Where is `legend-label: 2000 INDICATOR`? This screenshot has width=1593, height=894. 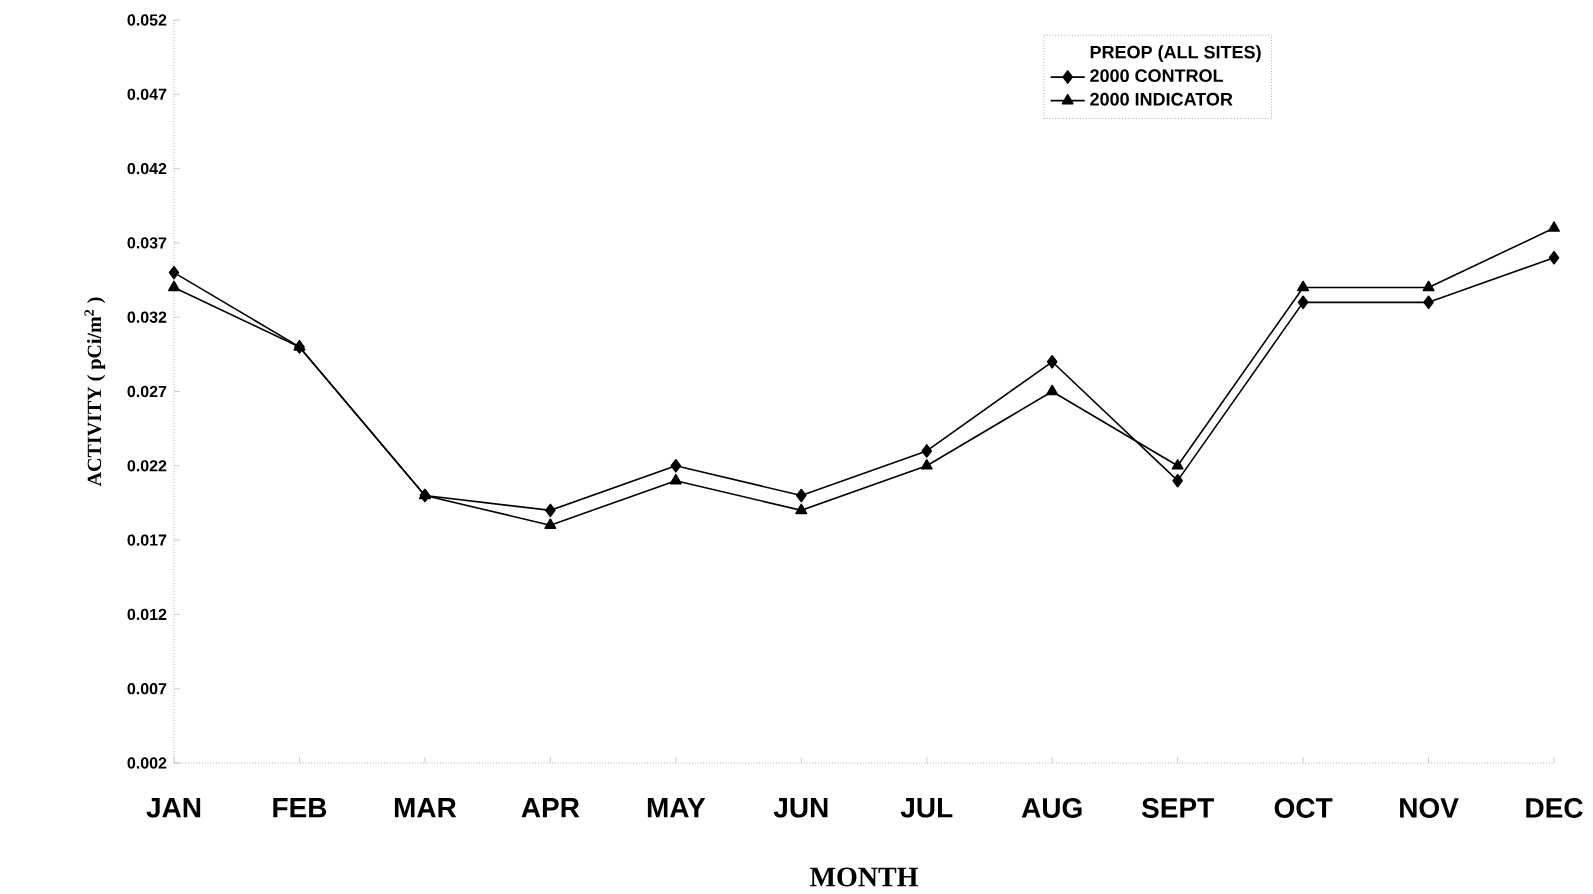 legend-label: 2000 INDICATOR is located at coordinates (1161, 99).